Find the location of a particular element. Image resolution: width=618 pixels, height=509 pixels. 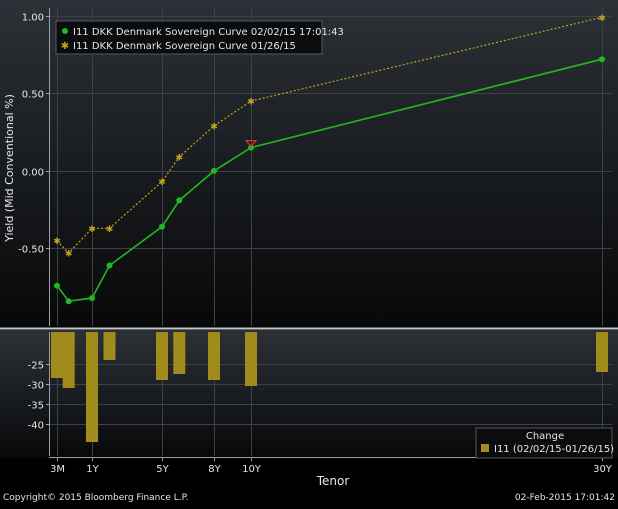

bottom-y-tick-label: -25 is located at coordinates (36, 366).